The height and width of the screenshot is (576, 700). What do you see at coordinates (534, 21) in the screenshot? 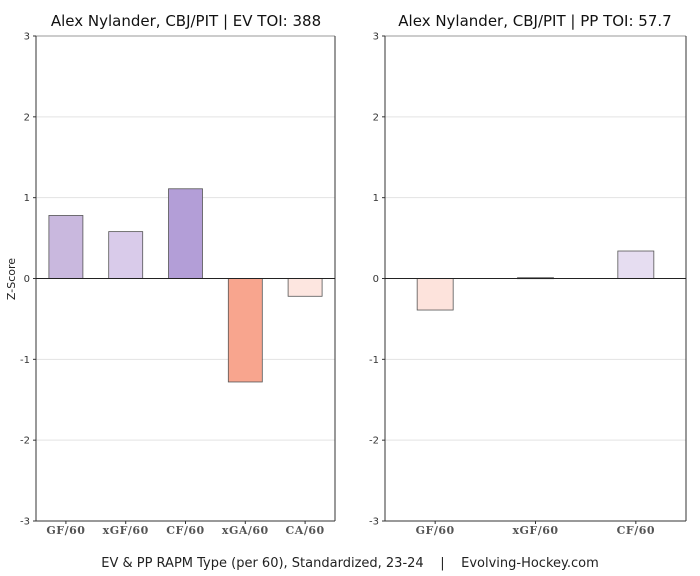
I see `panel-title: Alex Nylander, CBJ/PIT | PP TOI: 57.7` at bounding box center [534, 21].